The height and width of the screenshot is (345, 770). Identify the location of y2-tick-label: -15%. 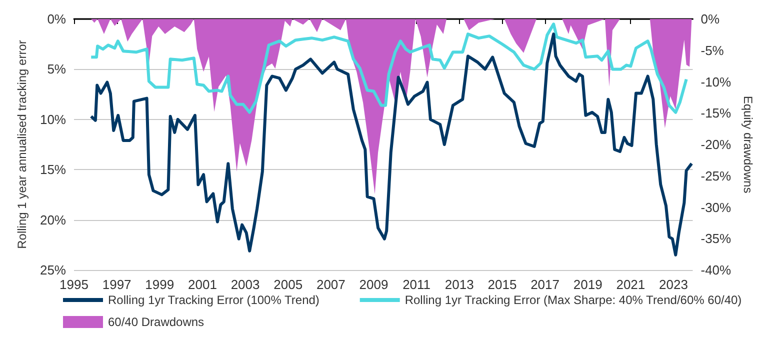
(716, 113).